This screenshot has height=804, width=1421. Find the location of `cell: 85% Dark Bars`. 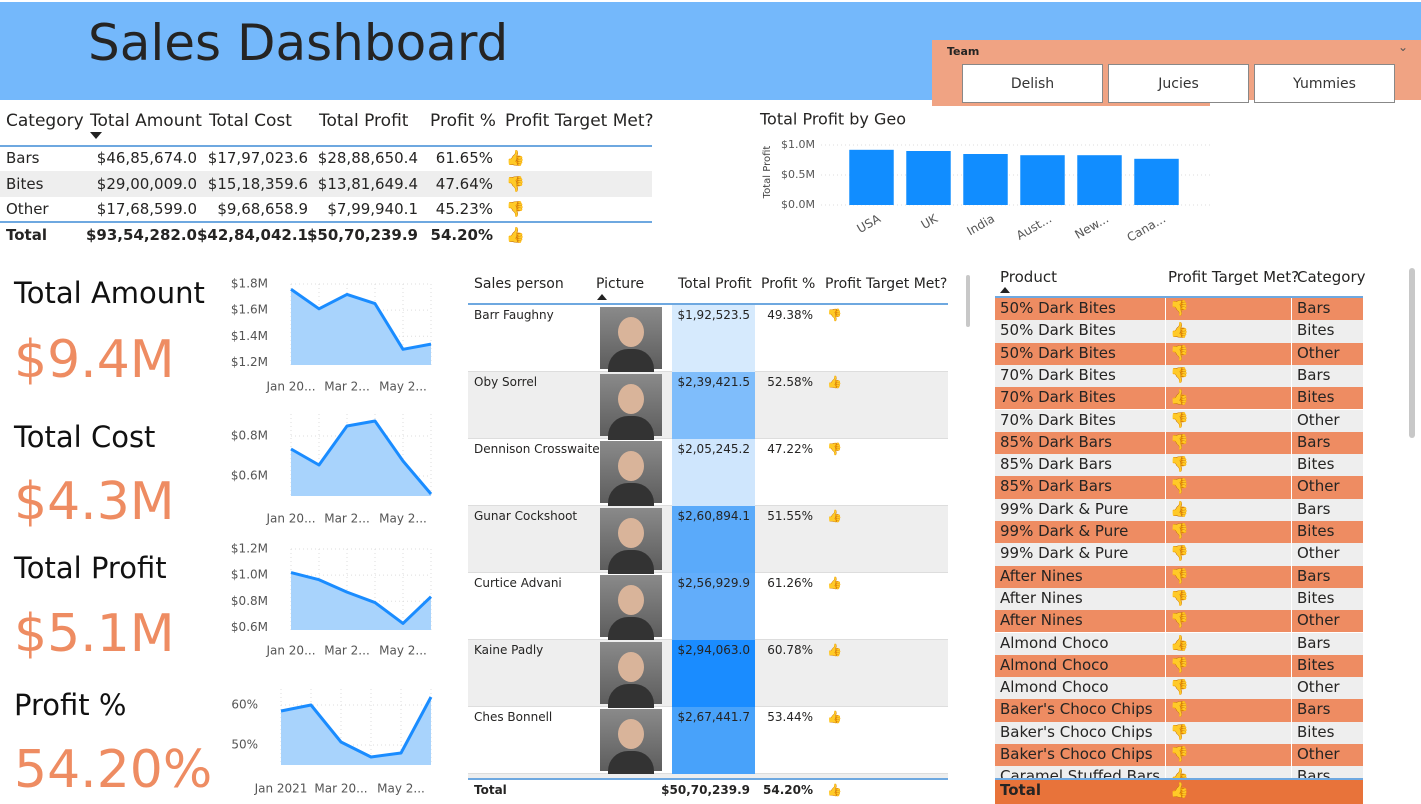

cell: 85% Dark Bars is located at coordinates (1056, 464).